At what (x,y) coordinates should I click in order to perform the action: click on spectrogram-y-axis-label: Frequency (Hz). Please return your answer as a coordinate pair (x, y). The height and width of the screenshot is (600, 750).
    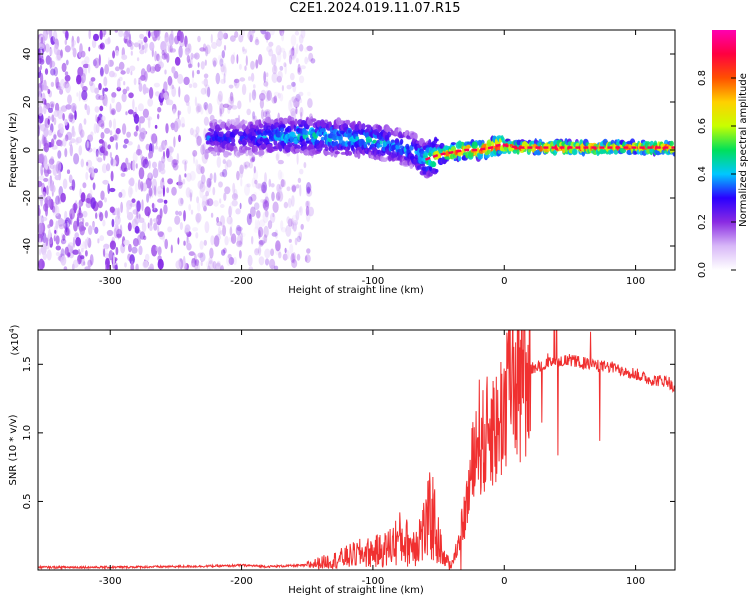
    Looking at the image, I should click on (13, 150).